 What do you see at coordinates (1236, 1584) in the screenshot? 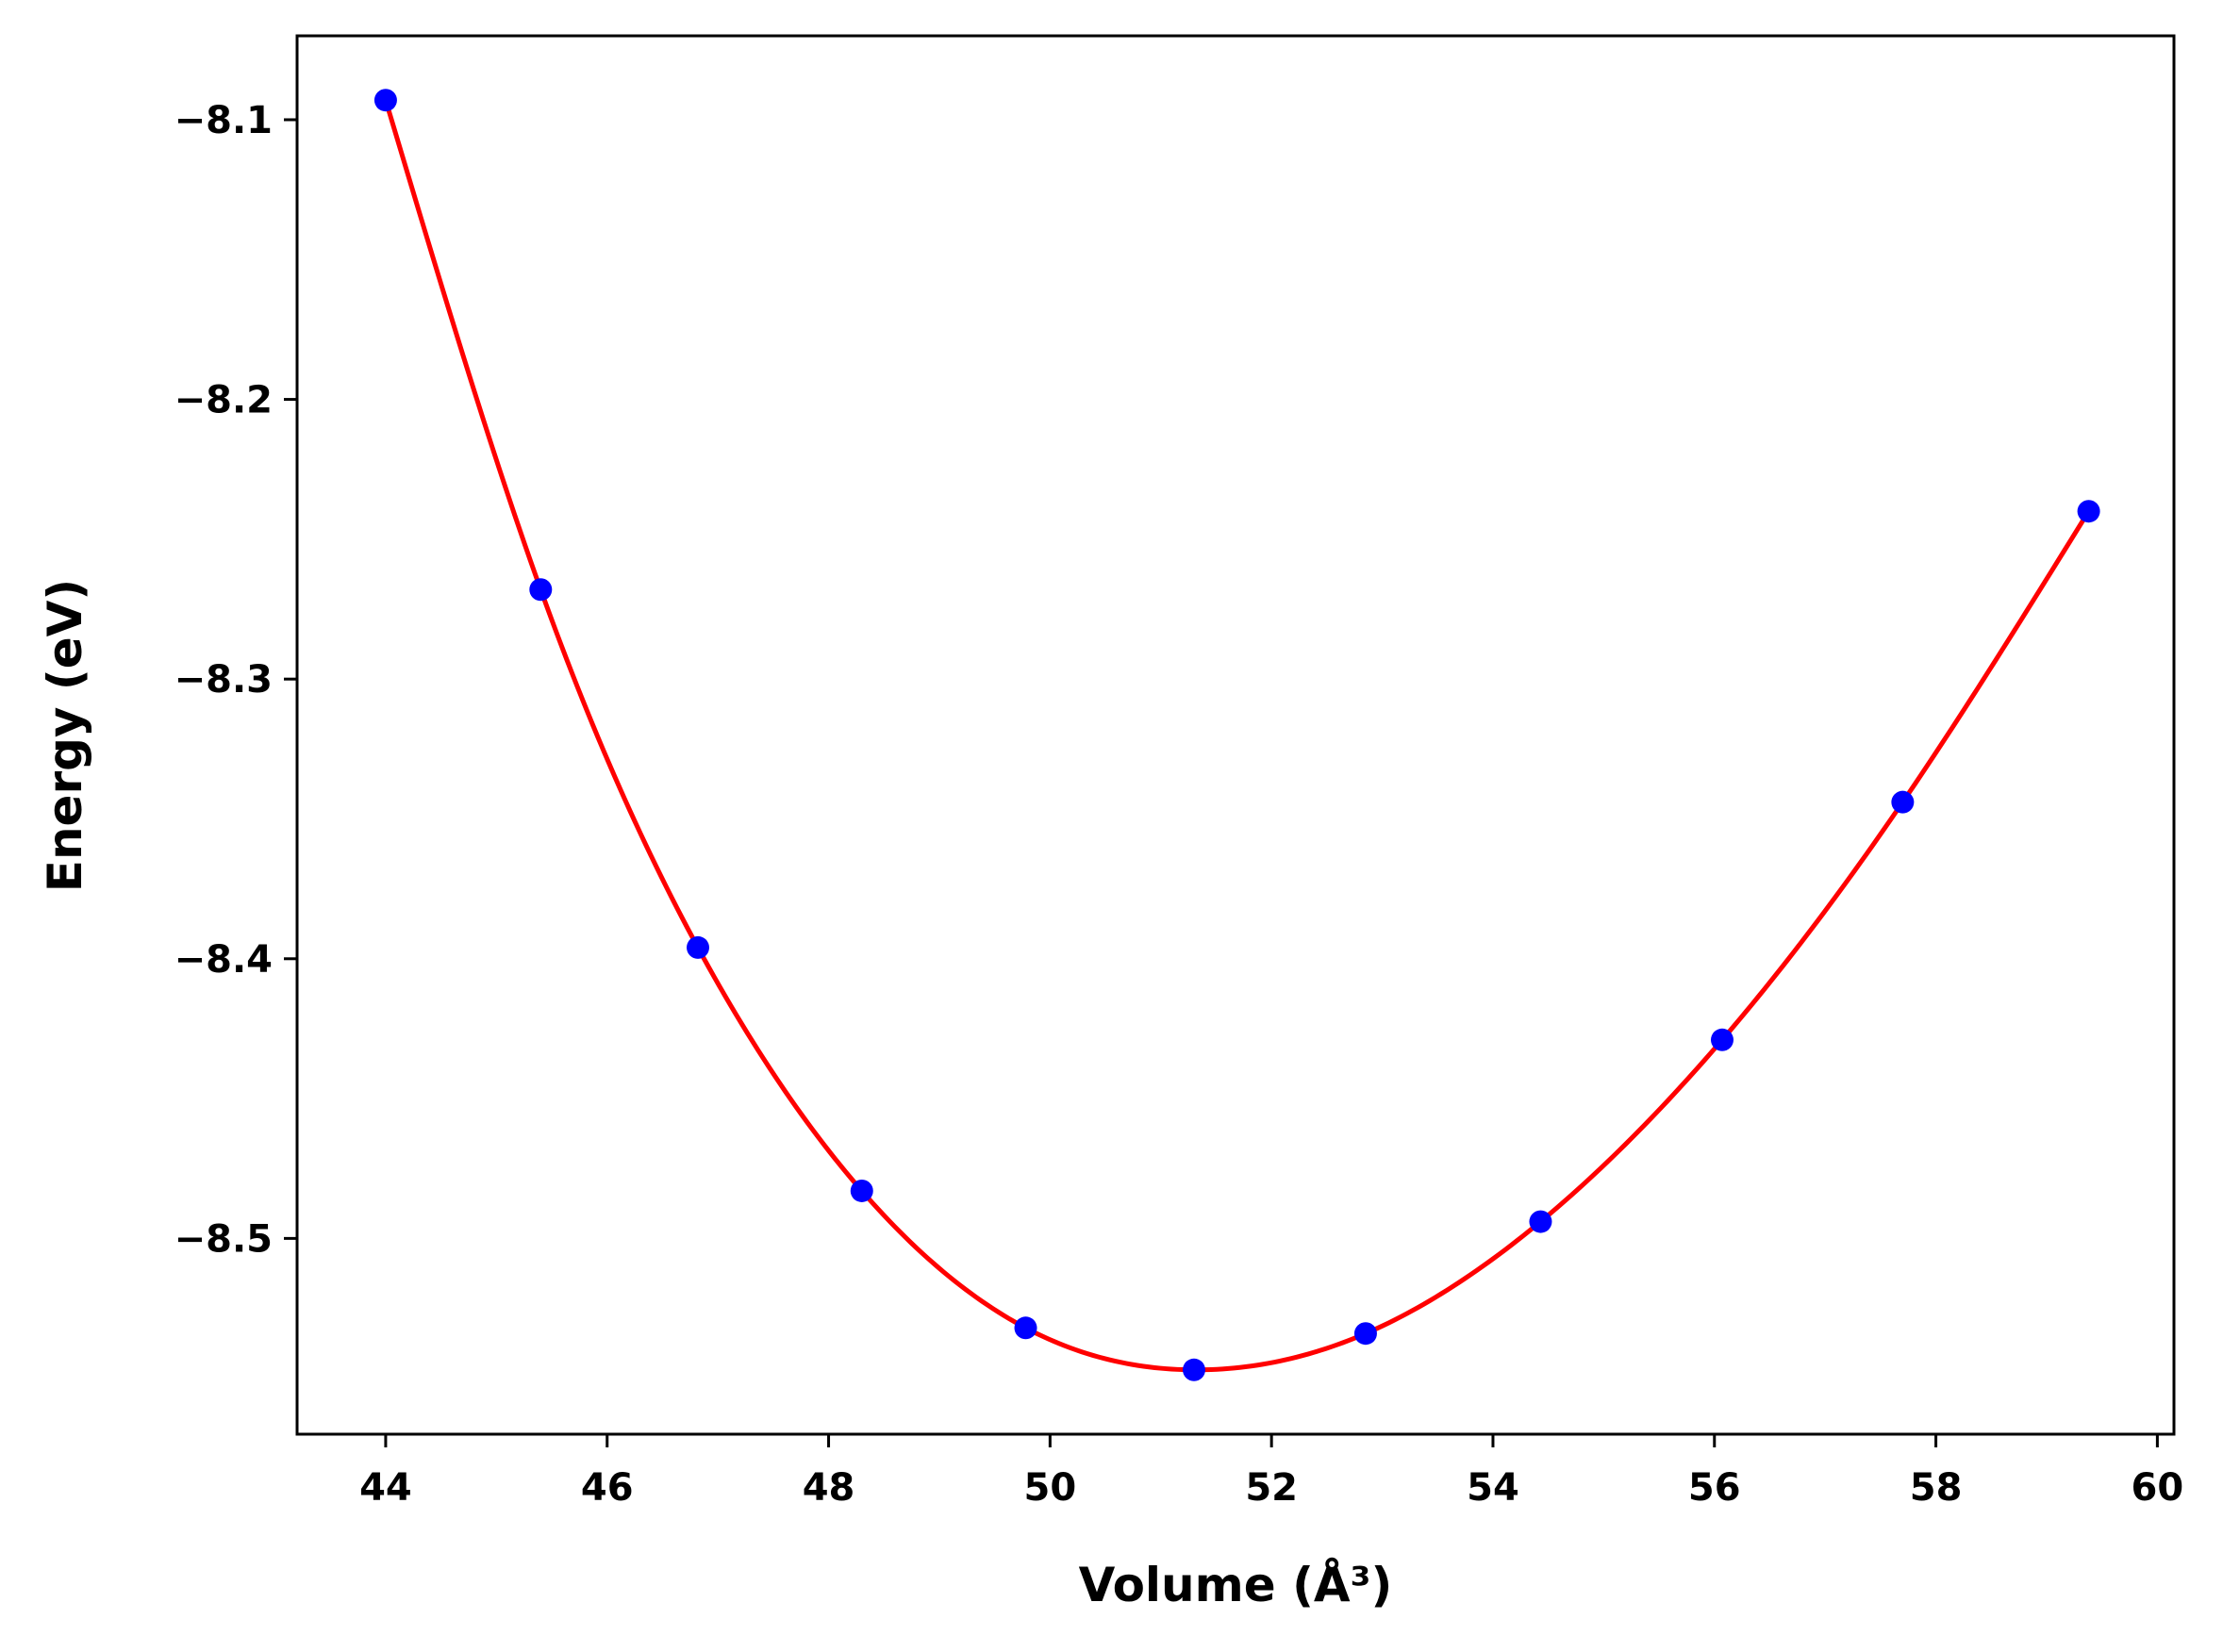
I see `x-axis-label: Volume (Å³)` at bounding box center [1236, 1584].